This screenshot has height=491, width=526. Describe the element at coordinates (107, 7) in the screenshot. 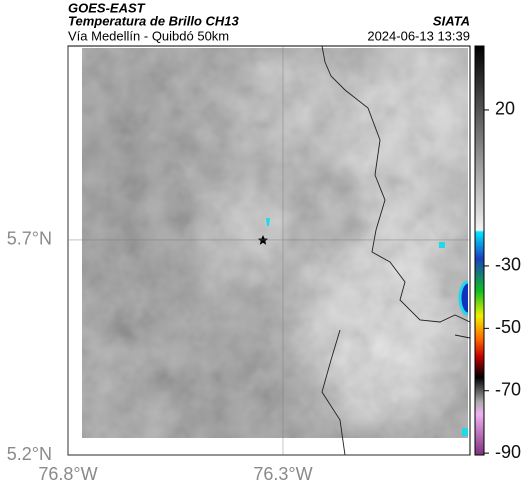

I see `source: GOES-EAST` at that location.